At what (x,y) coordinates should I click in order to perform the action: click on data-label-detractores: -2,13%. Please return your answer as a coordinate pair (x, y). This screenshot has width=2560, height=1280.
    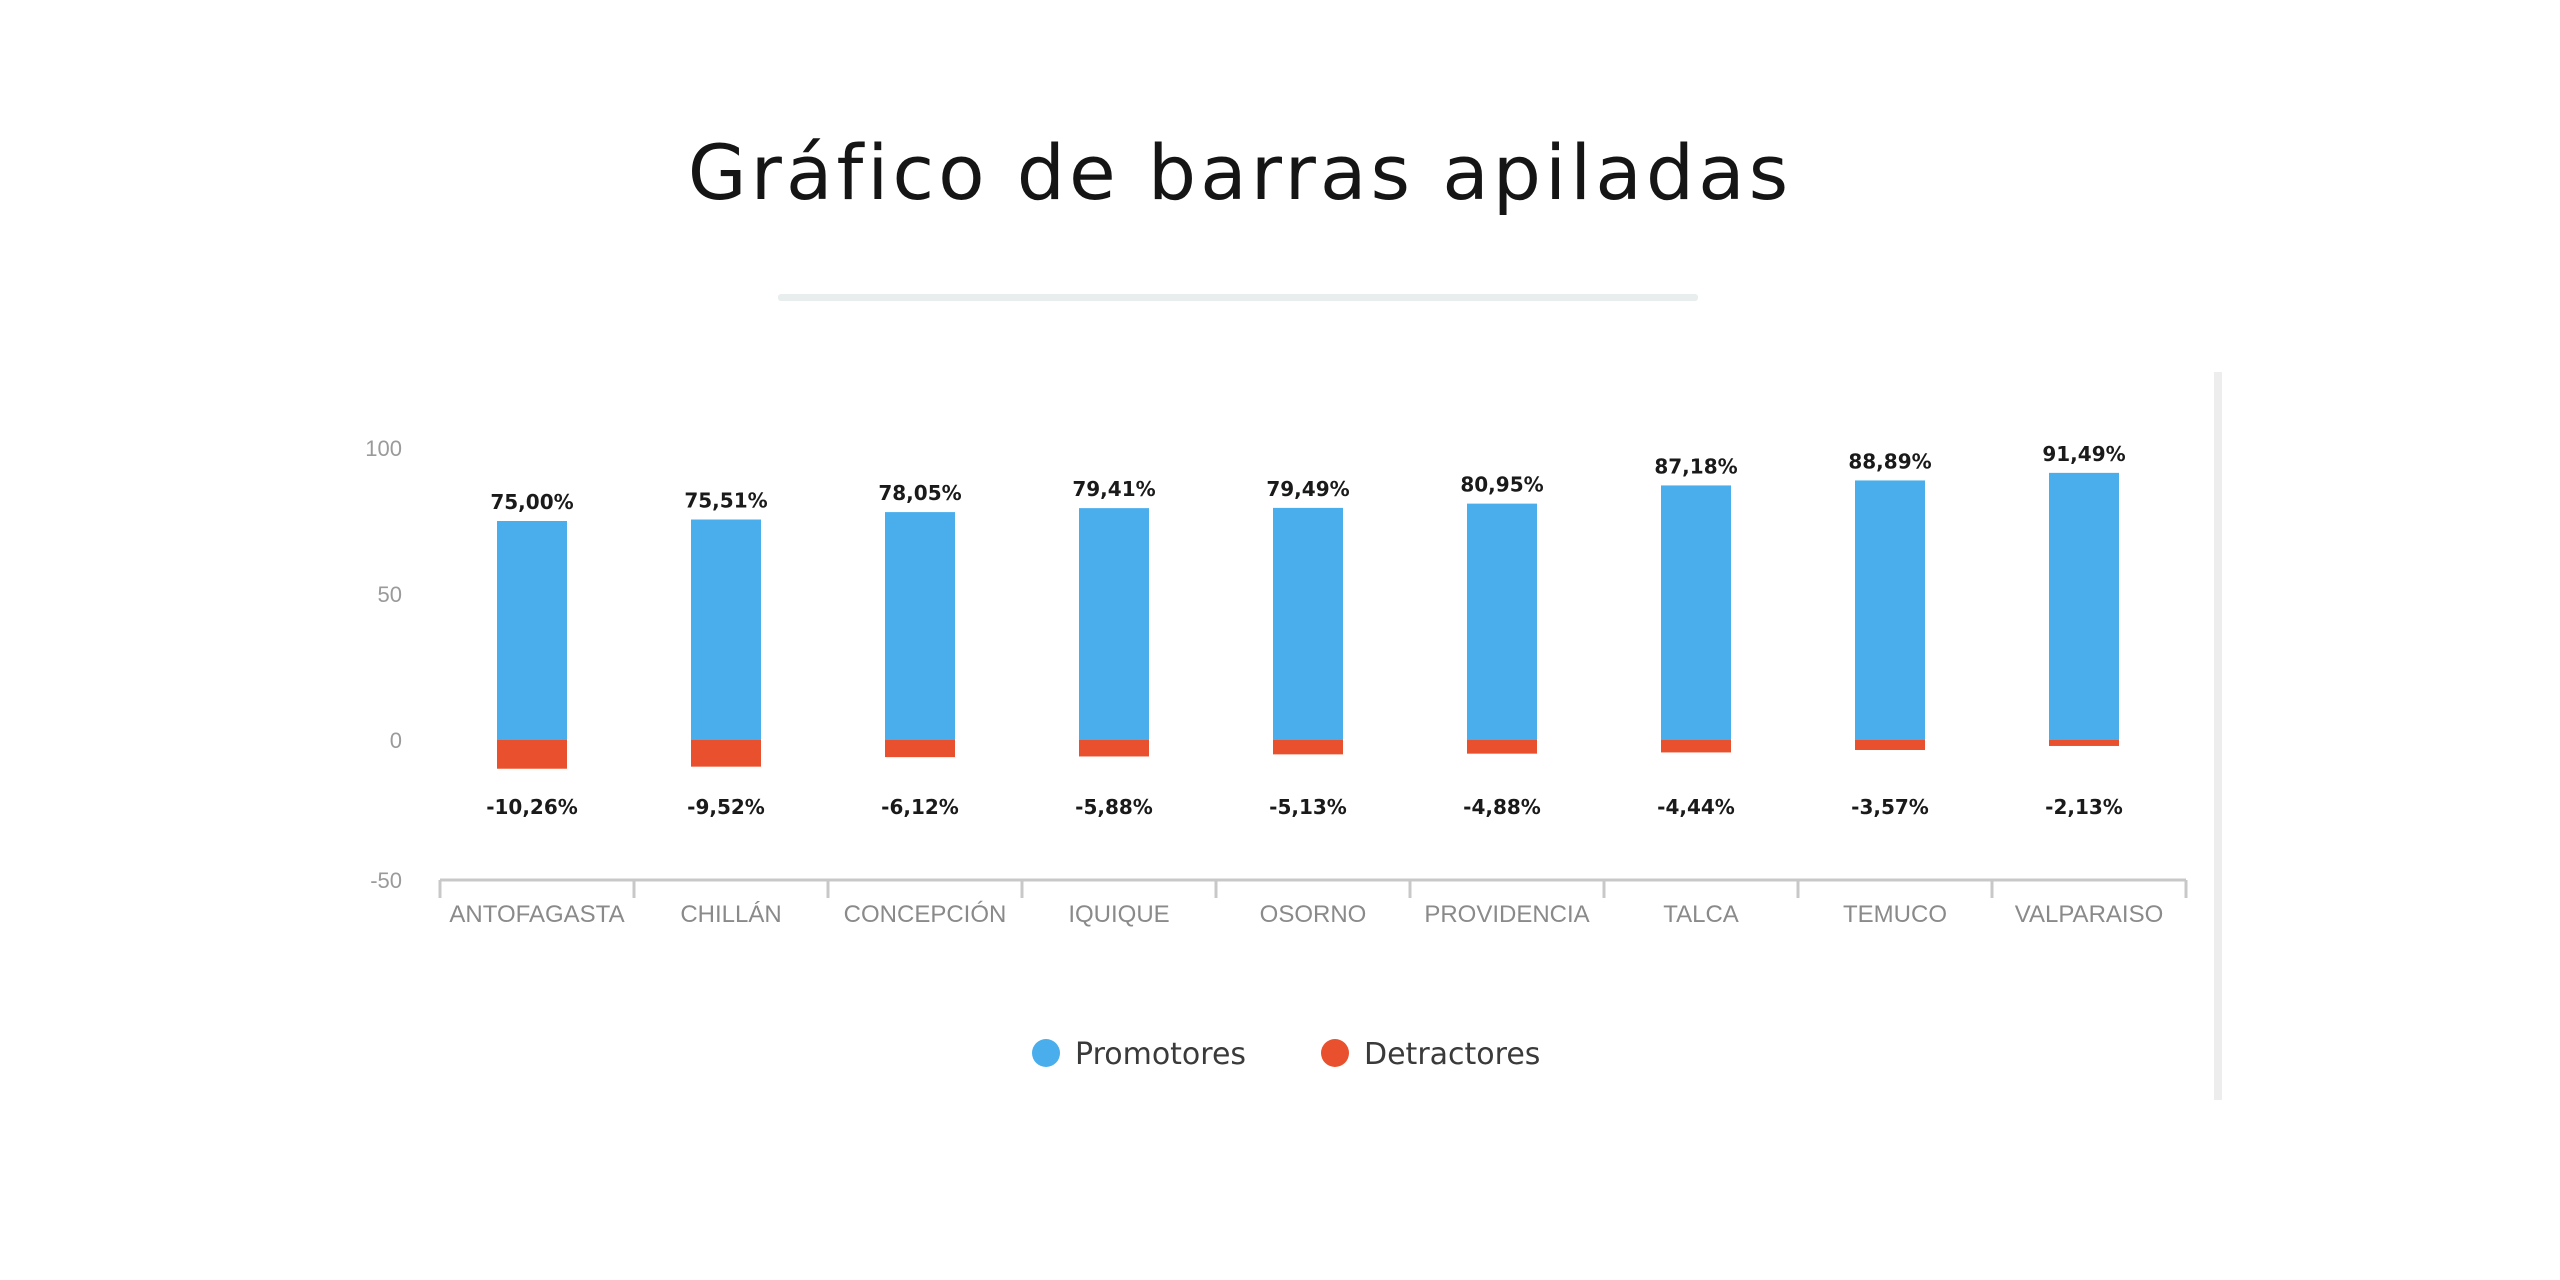
    Looking at the image, I should click on (2084, 807).